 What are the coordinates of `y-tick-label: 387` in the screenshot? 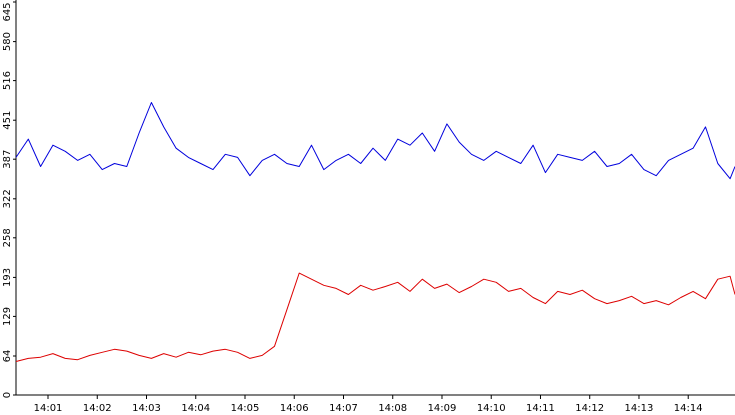 It's located at (7, 159).